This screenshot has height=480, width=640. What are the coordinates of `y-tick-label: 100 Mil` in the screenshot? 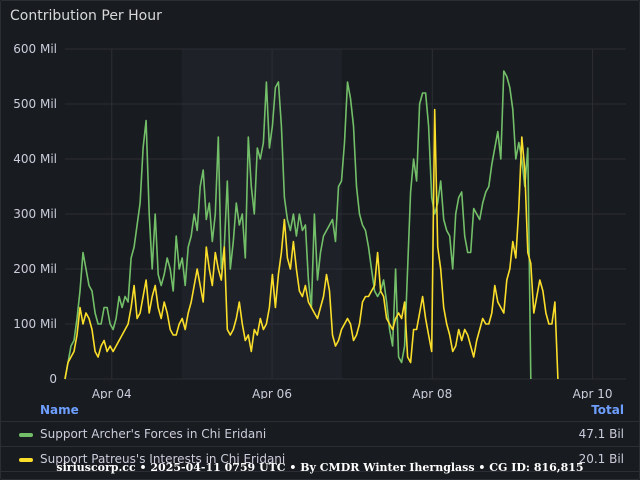 It's located at (35, 324).